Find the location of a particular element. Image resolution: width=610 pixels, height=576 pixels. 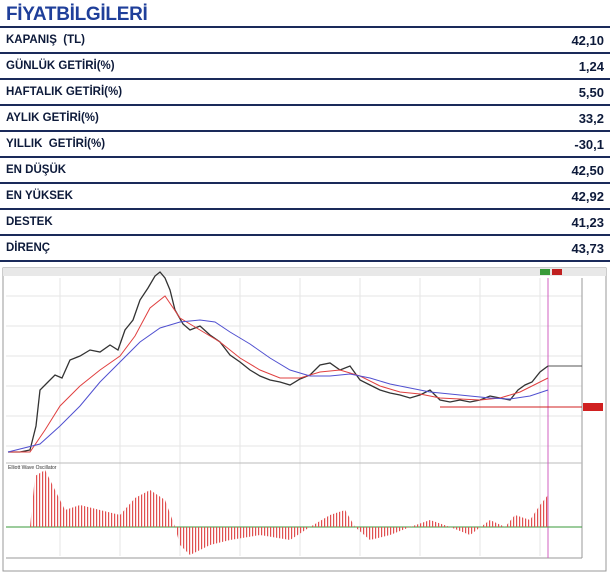

row-label: AYLIK GETİRİ(%) is located at coordinates (52, 118).